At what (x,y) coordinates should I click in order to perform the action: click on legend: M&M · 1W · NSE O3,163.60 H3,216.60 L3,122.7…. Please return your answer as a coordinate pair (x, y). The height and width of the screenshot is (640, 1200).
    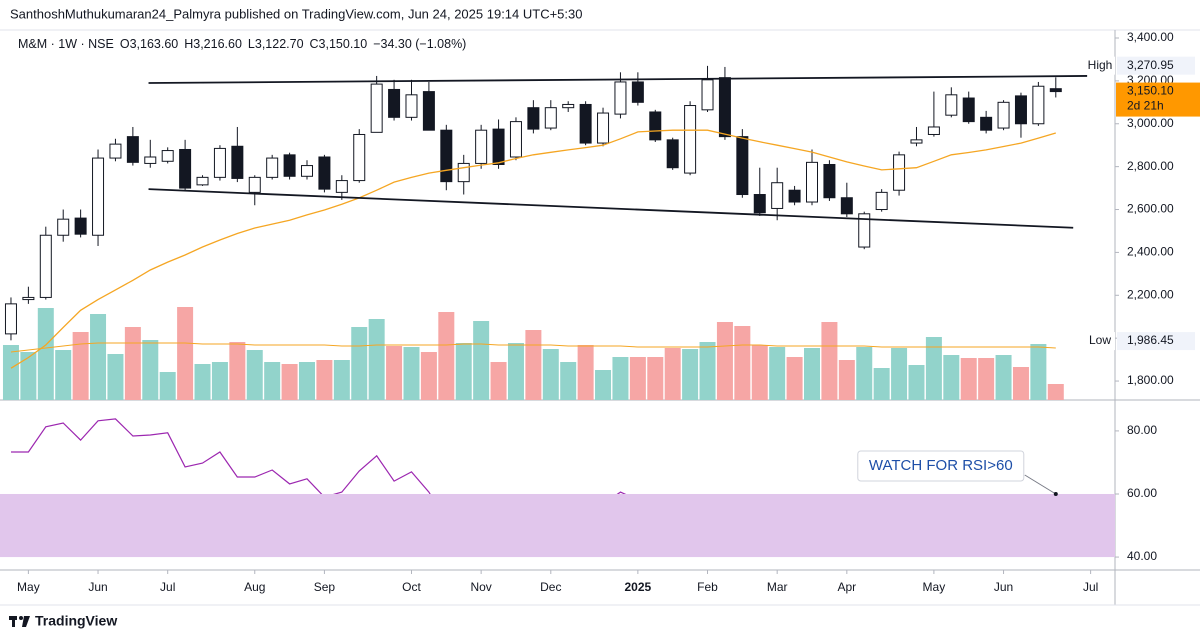
    Looking at the image, I should click on (242, 44).